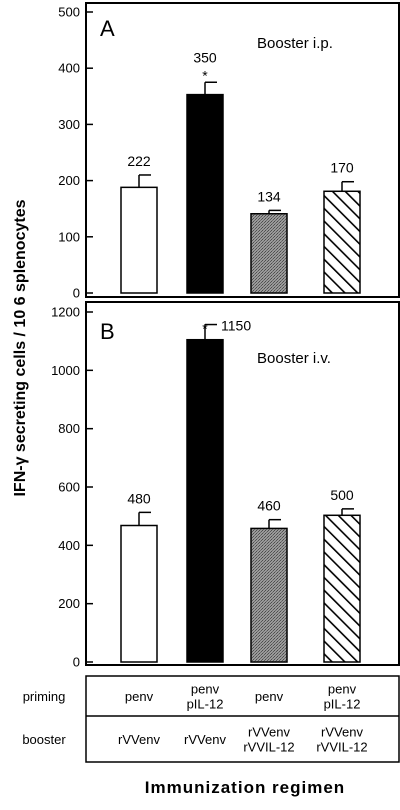  Describe the element at coordinates (242, 719) in the screenshot. I see `table-frame` at that location.